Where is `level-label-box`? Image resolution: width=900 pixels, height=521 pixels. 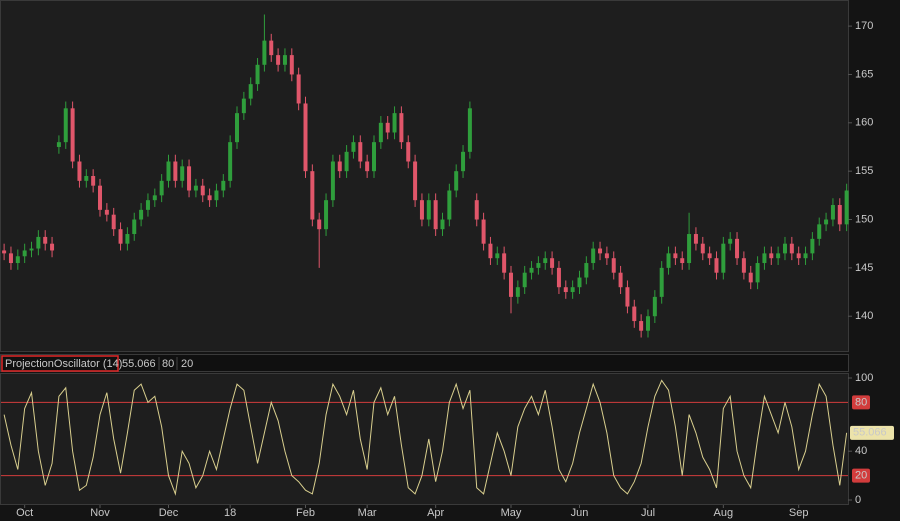 level-label-box is located at coordinates (861, 402).